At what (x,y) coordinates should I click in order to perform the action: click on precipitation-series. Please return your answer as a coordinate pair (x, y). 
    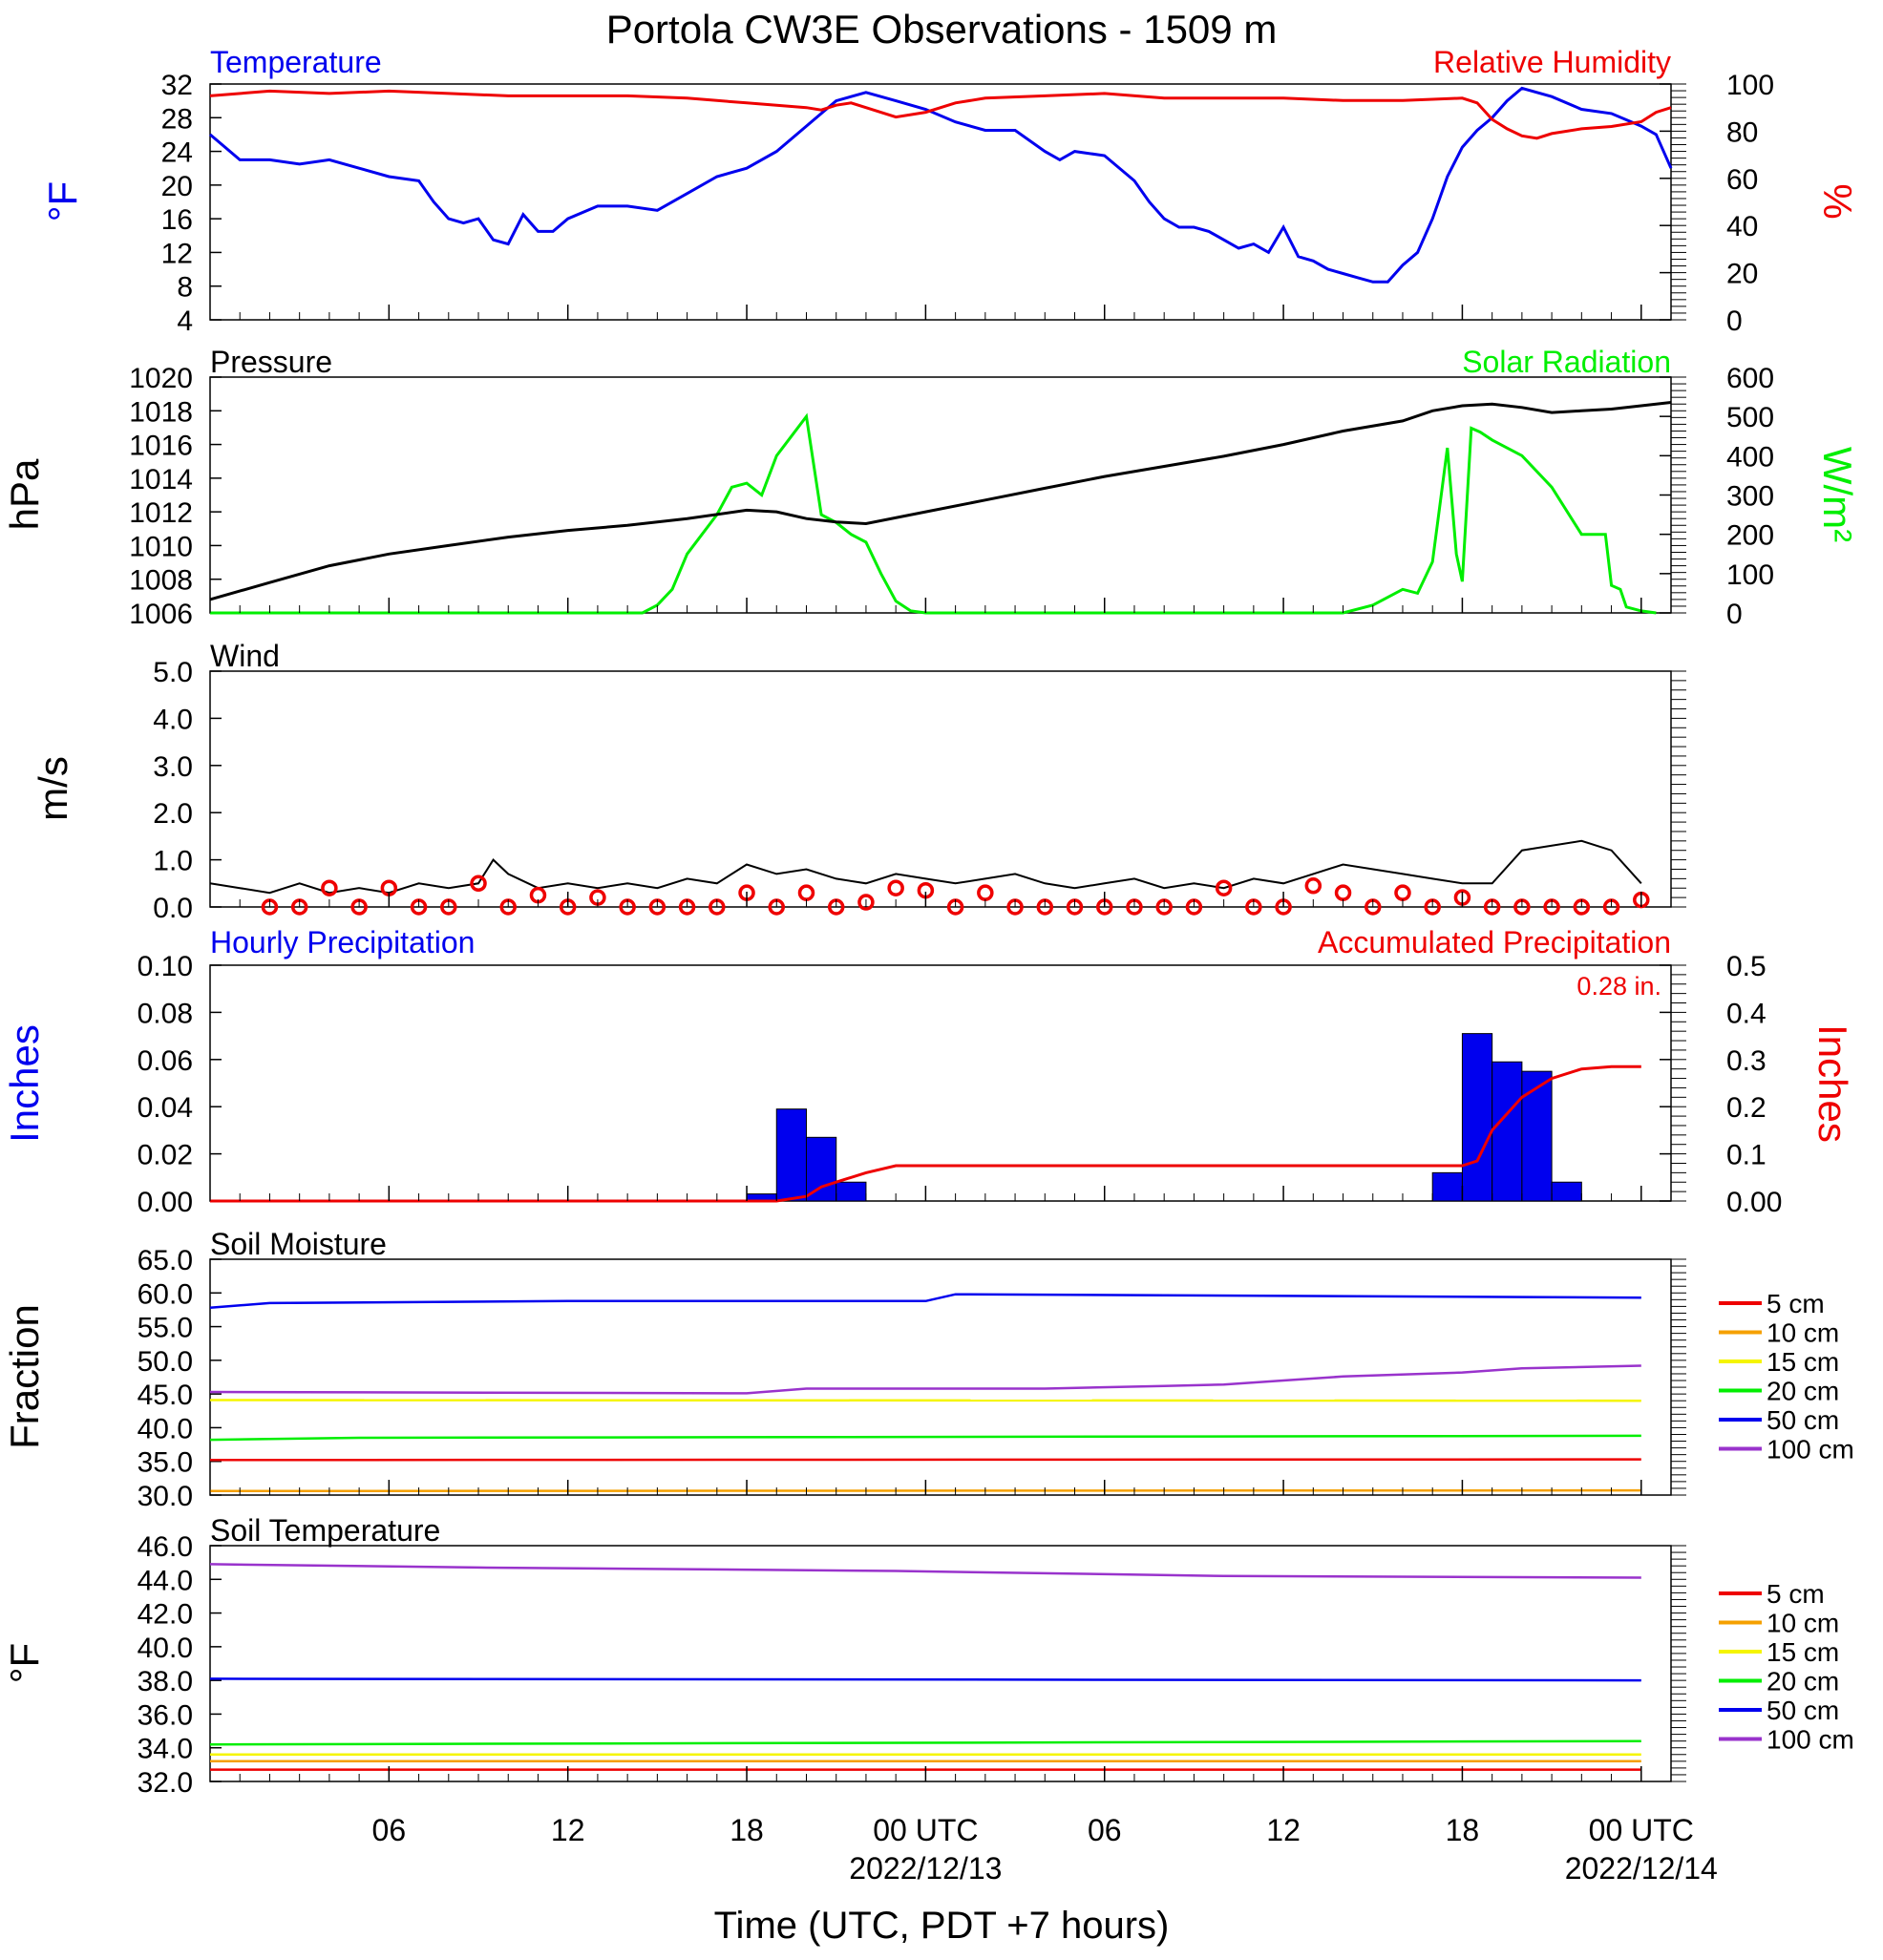
    Looking at the image, I should click on (925, 1118).